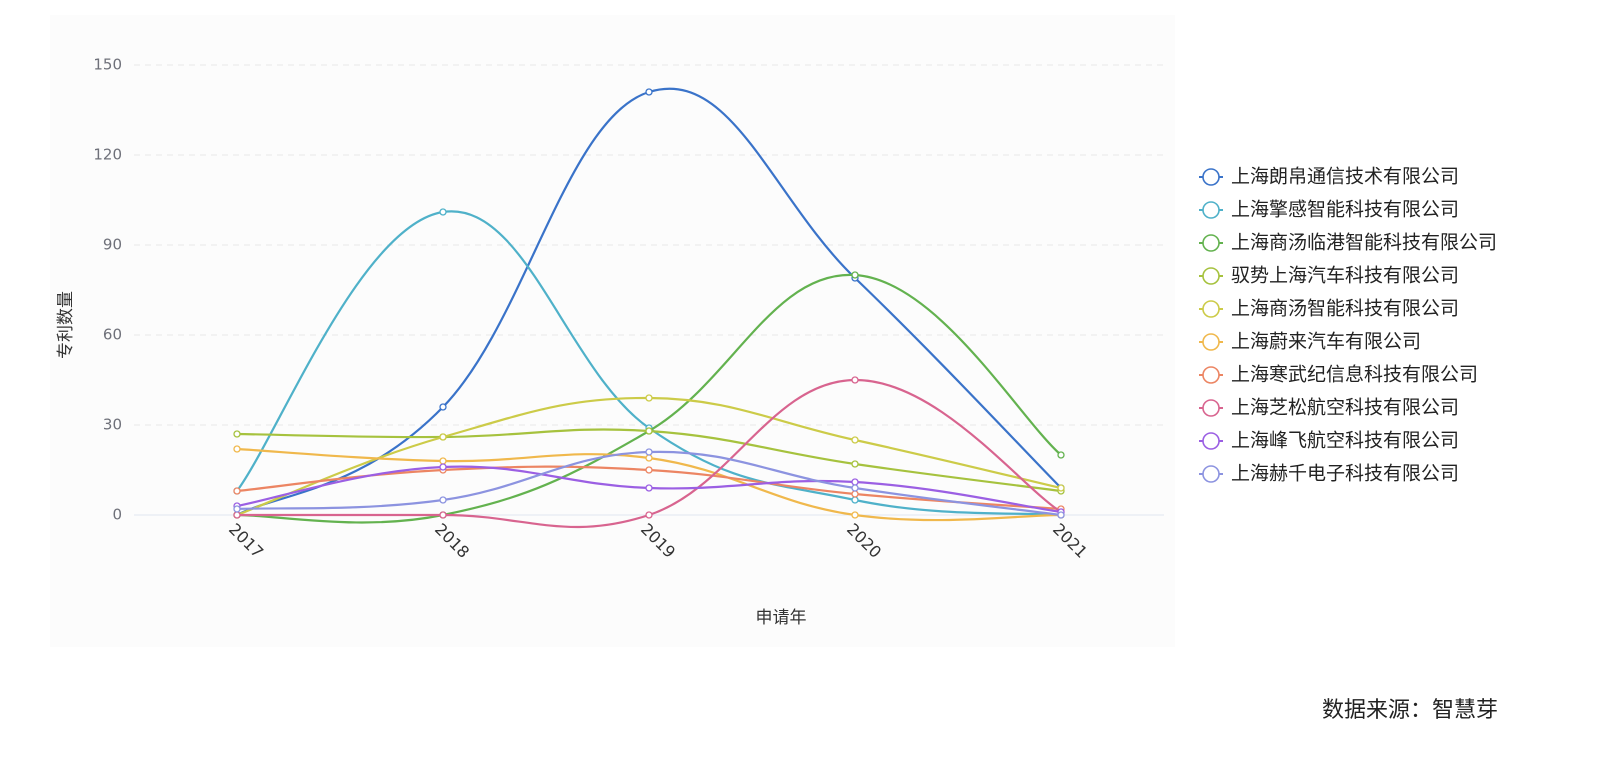  Describe the element at coordinates (107, 65) in the screenshot. I see `y-tick-label: 150` at that location.